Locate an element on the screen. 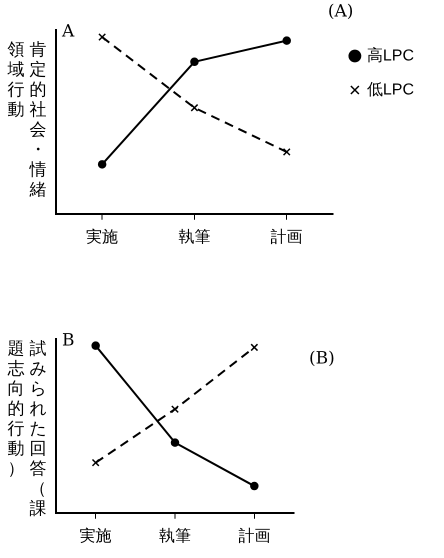 This screenshot has width=444, height=558. text: 肯定的社会・情緒領域行動 is located at coordinates (27, 120).